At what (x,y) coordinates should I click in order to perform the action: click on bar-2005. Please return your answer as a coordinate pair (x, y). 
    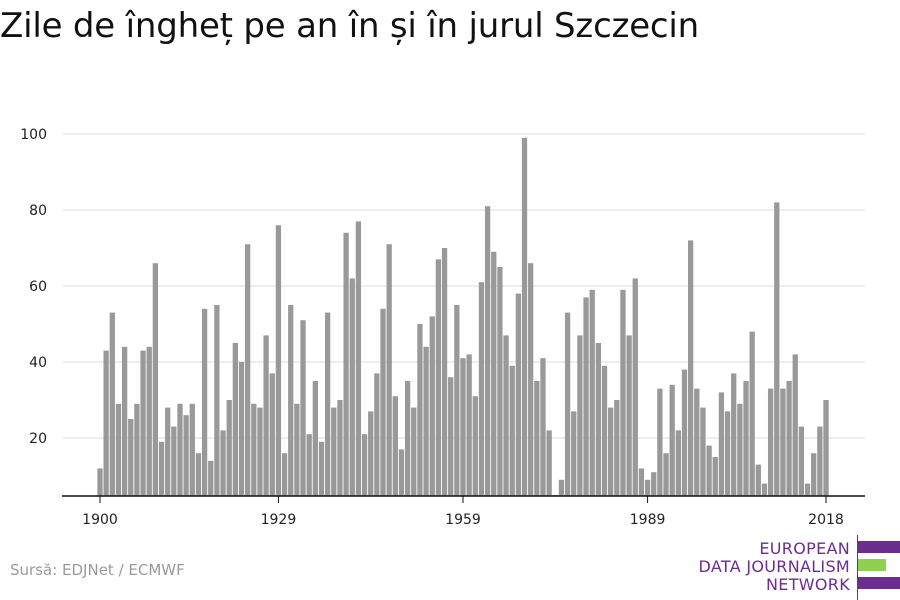
    Looking at the image, I should click on (746, 438).